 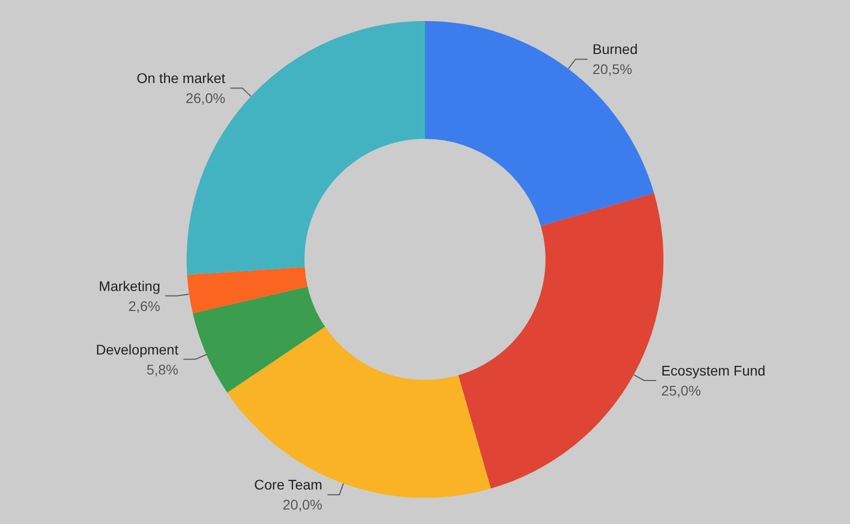 What do you see at coordinates (137, 349) in the screenshot?
I see `slice-label: Development` at bounding box center [137, 349].